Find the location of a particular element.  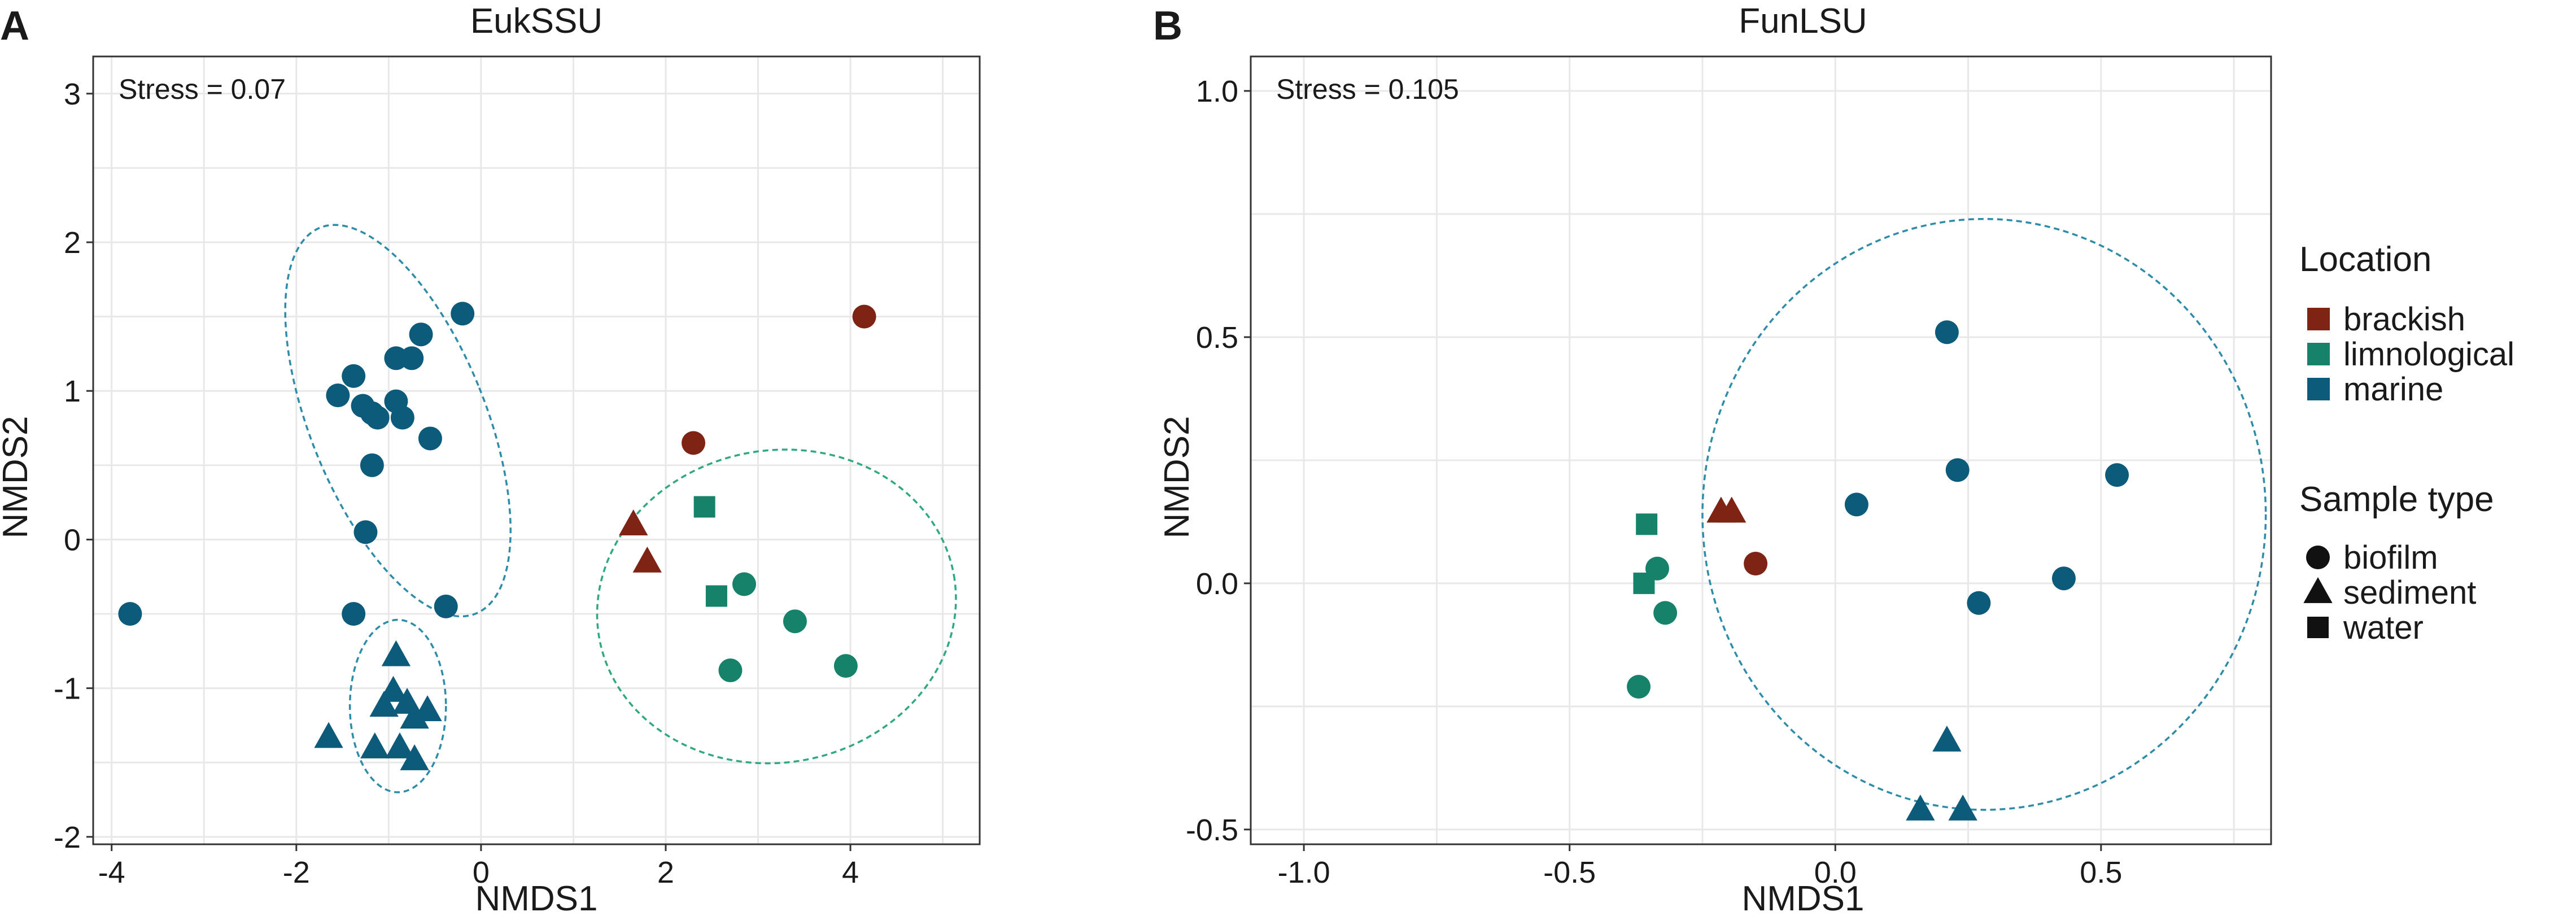

panel-b-ellipses is located at coordinates (1984, 514).